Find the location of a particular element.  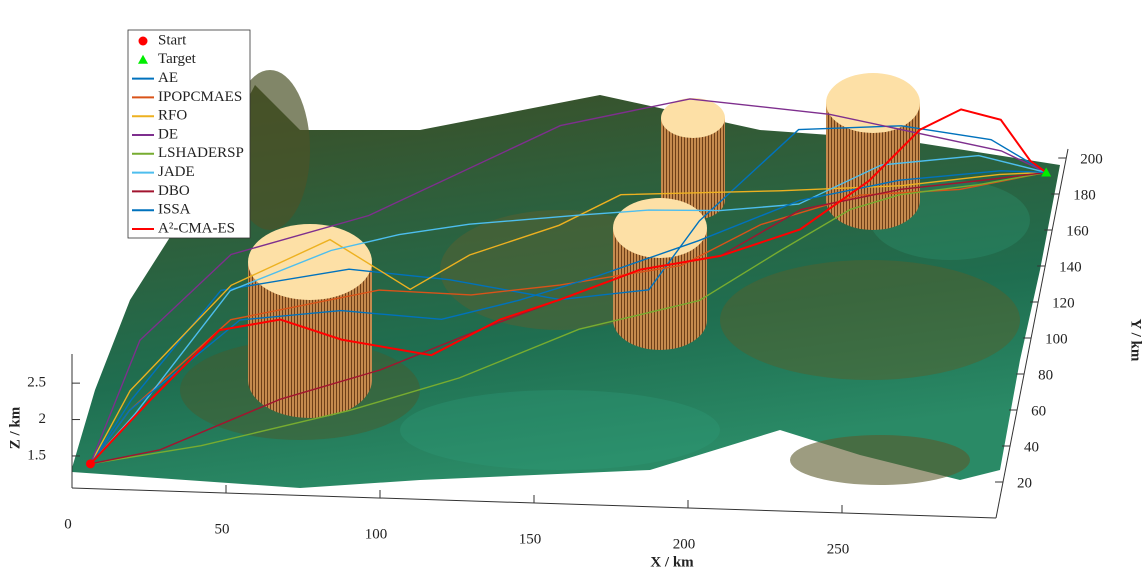

y-axis is located at coordinates (1032, 333).